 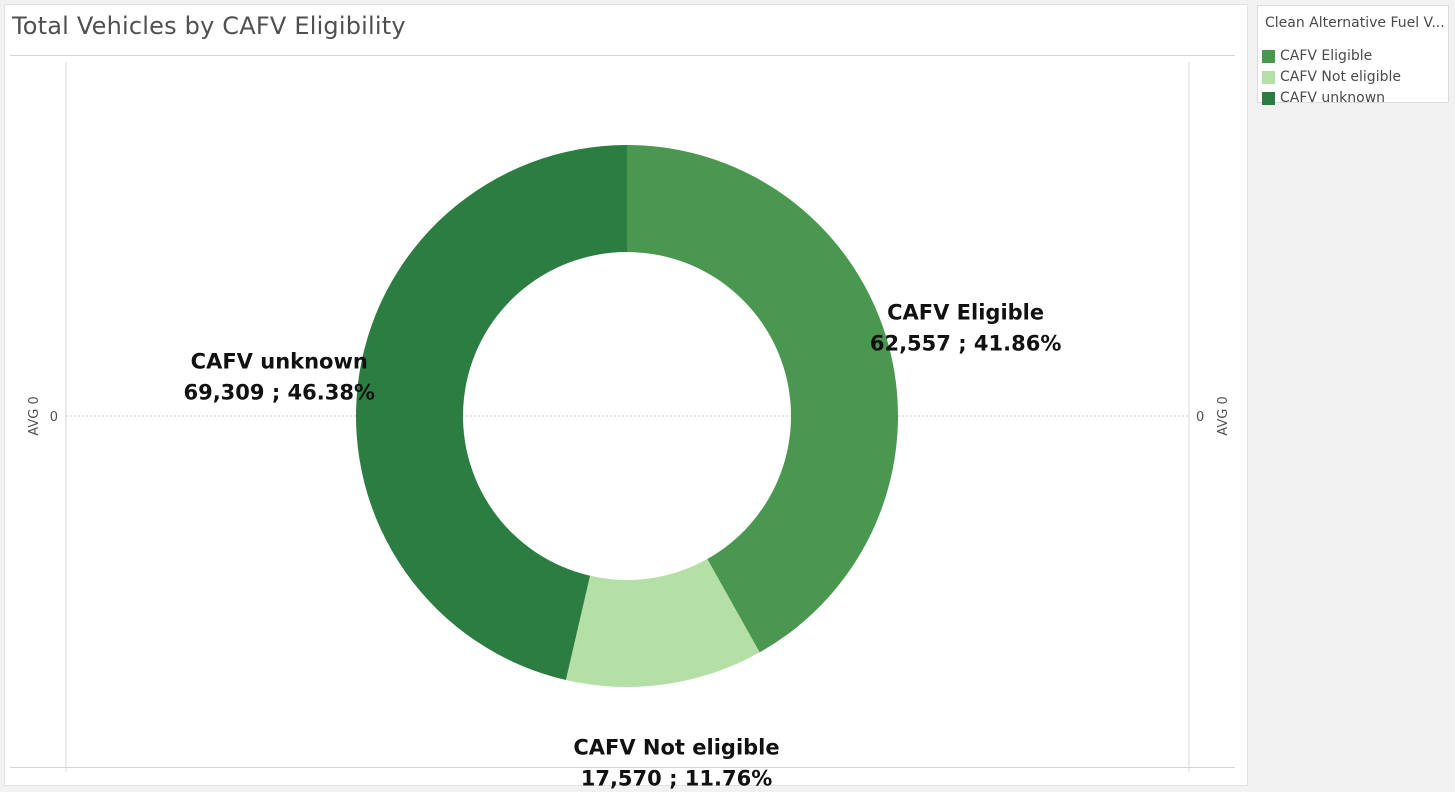 I want to click on bottom-divider, so click(x=622, y=767).